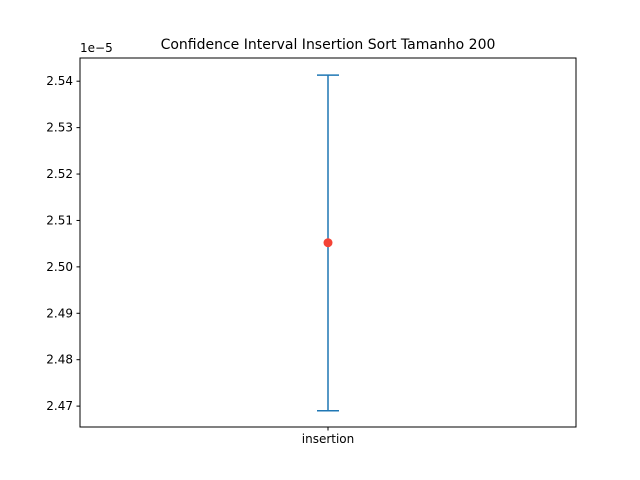  I want to click on y-axis-offset-label: 1e−5, so click(96, 48).